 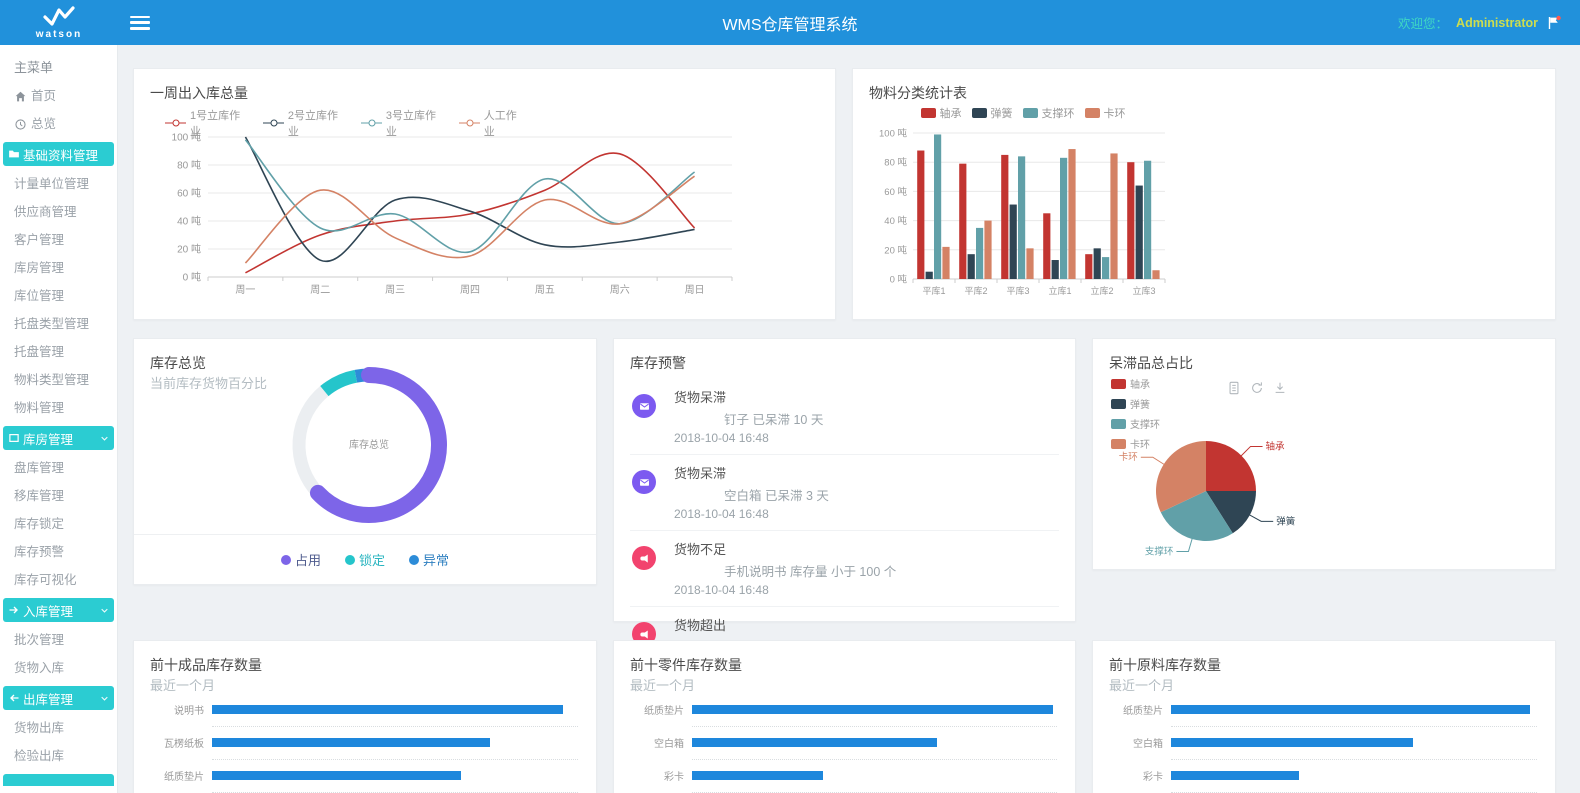 What do you see at coordinates (1280, 388) in the screenshot?
I see `download-icon` at bounding box center [1280, 388].